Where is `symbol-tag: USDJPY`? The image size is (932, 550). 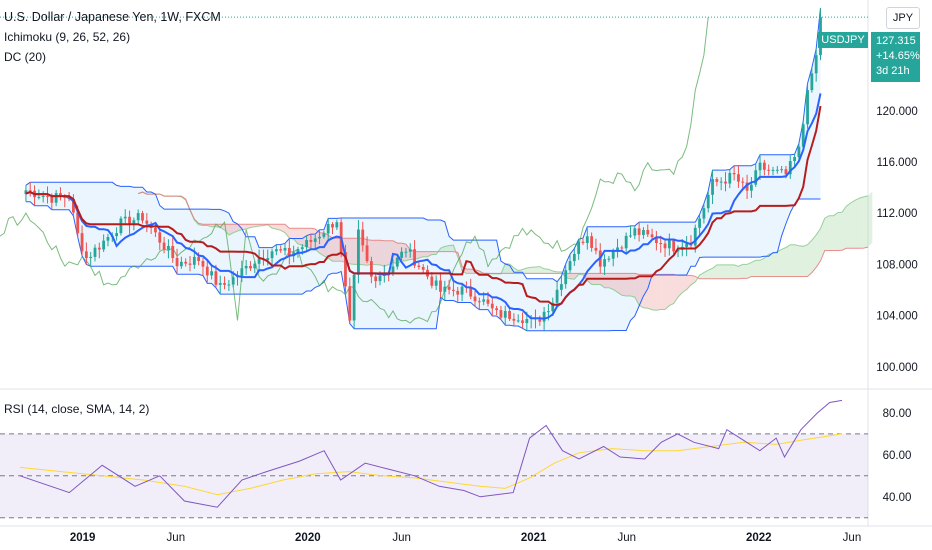 symbol-tag: USDJPY is located at coordinates (843, 40).